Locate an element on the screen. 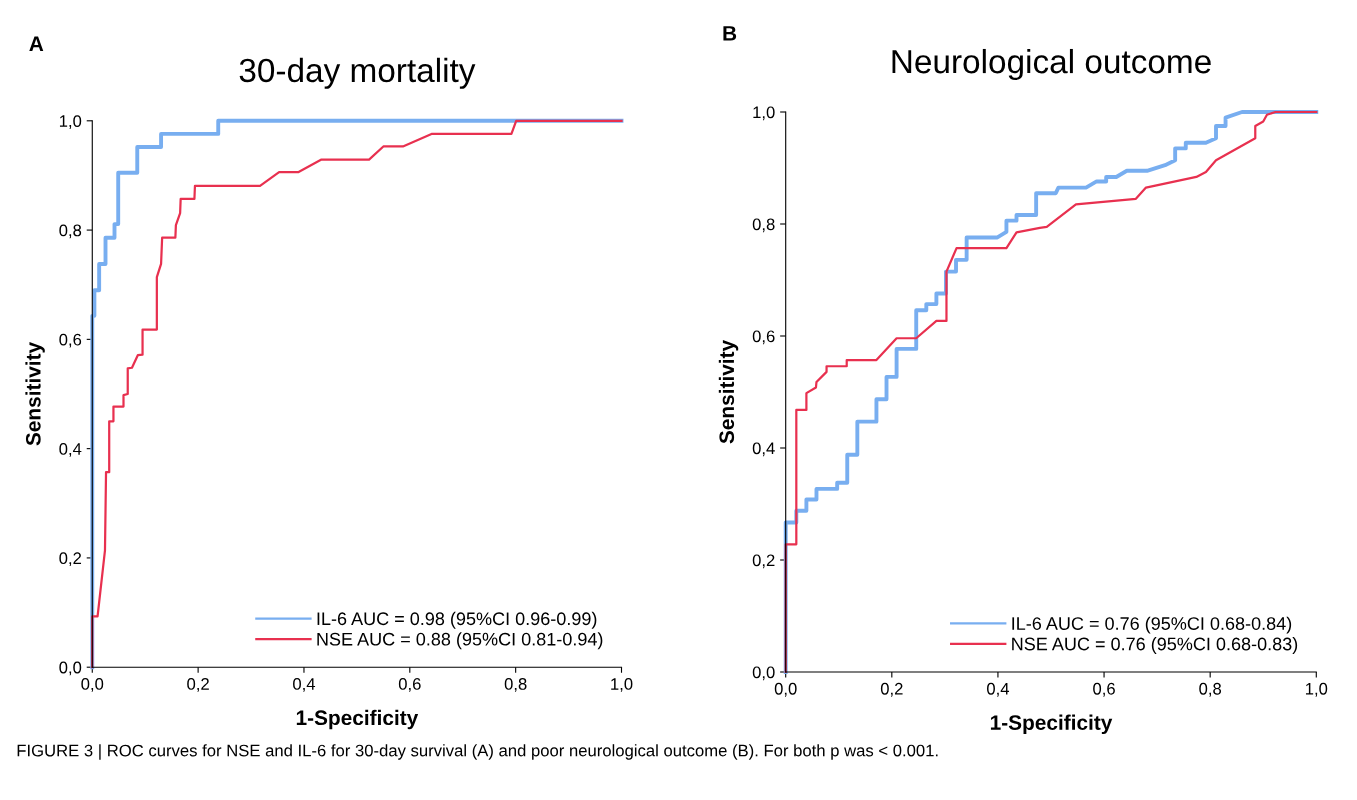 The height and width of the screenshot is (800, 1357). legend-label: IL-6 AUC = 0.76 (95%CI 0.68-0.84) is located at coordinates (1152, 625).